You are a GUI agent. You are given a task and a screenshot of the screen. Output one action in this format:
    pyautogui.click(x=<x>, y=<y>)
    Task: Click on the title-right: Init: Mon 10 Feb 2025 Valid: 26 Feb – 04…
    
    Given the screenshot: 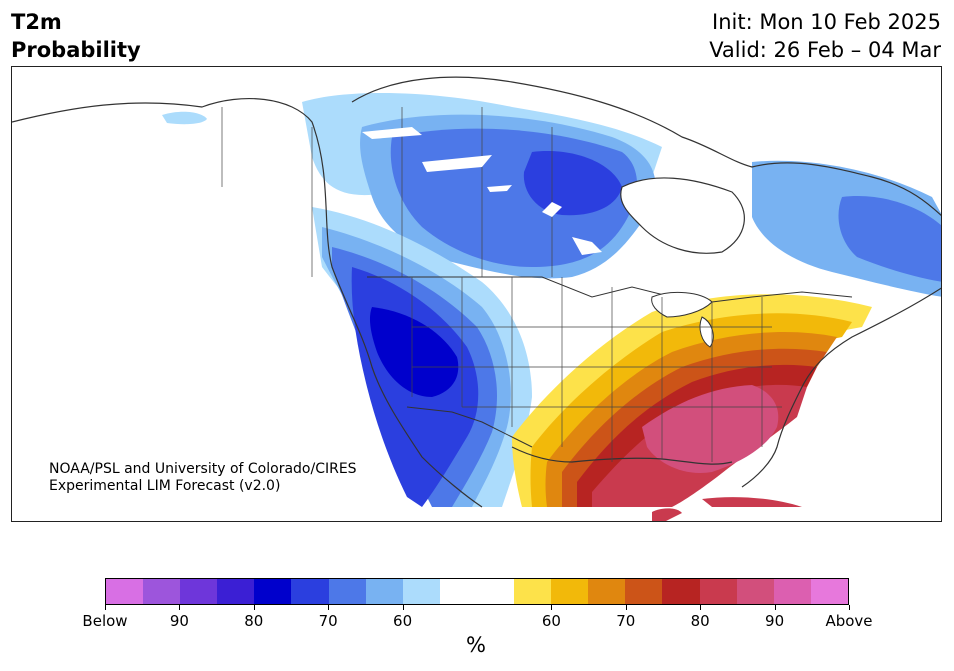 What is the action you would take?
    pyautogui.click(x=825, y=36)
    